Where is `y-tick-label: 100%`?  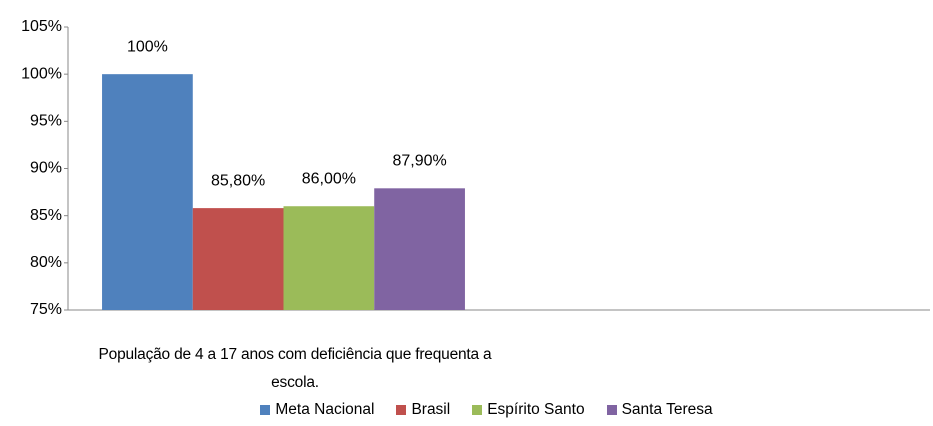
y-tick-label: 100% is located at coordinates (41, 73).